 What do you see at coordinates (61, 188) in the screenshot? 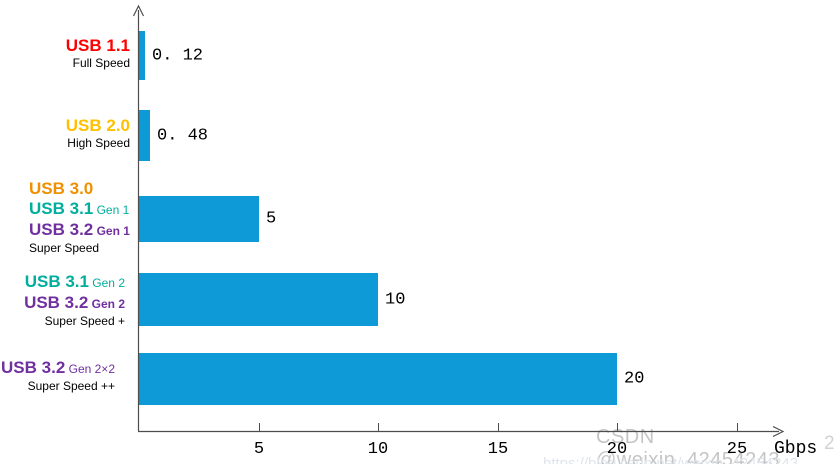
I see `category-label-text: USB 3.0` at bounding box center [61, 188].